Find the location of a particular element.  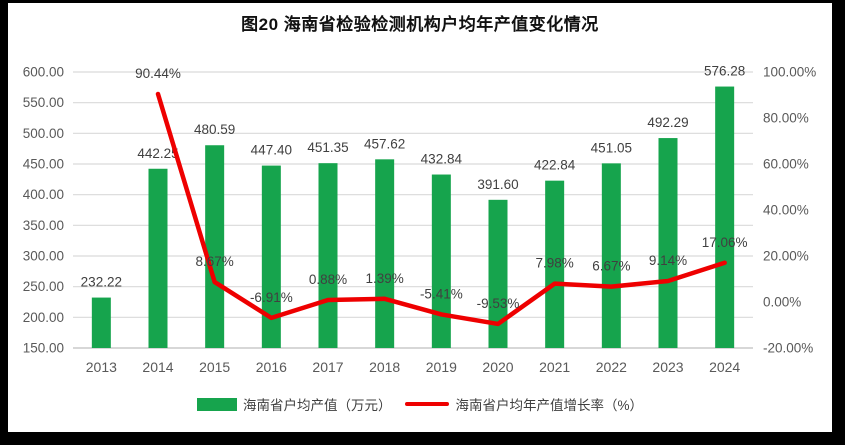

legend: 海南省户均产值（万元） 海南省户均年产值增长率（%） is located at coordinates (420, 404).